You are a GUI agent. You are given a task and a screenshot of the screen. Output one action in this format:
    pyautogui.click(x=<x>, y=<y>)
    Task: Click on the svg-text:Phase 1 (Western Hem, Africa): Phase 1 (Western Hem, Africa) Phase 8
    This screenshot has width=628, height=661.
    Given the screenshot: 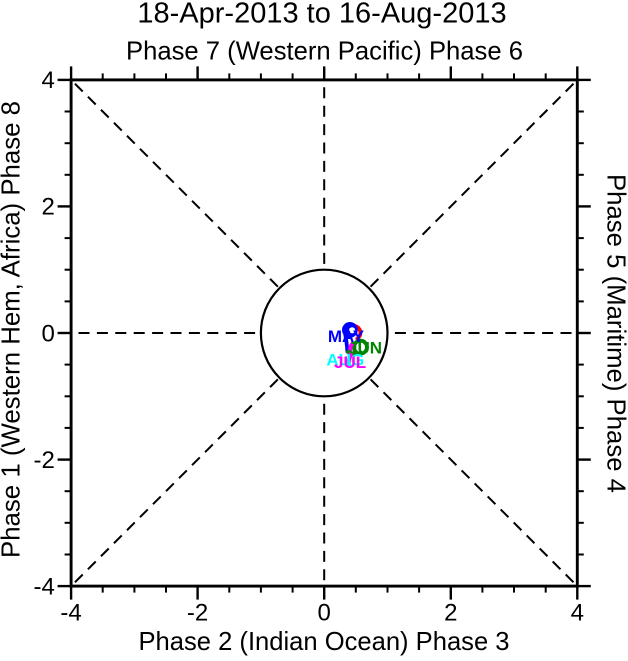 What is the action you would take?
    pyautogui.click(x=12, y=329)
    